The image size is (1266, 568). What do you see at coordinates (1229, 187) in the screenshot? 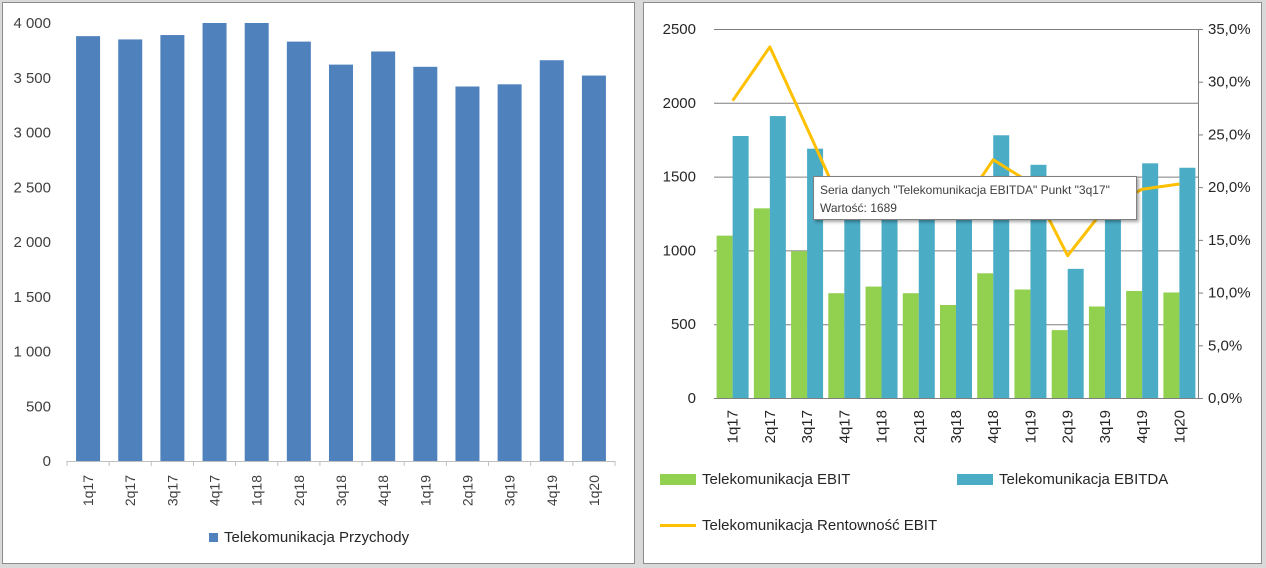
I see `y2-tick-label: 20,0%` at bounding box center [1229, 187].